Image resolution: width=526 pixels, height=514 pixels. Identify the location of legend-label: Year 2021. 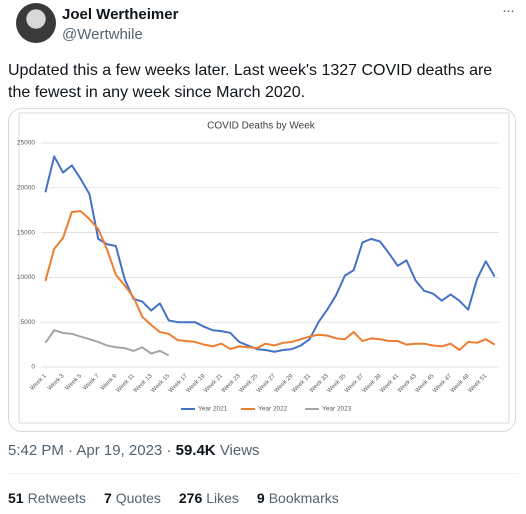
(213, 409).